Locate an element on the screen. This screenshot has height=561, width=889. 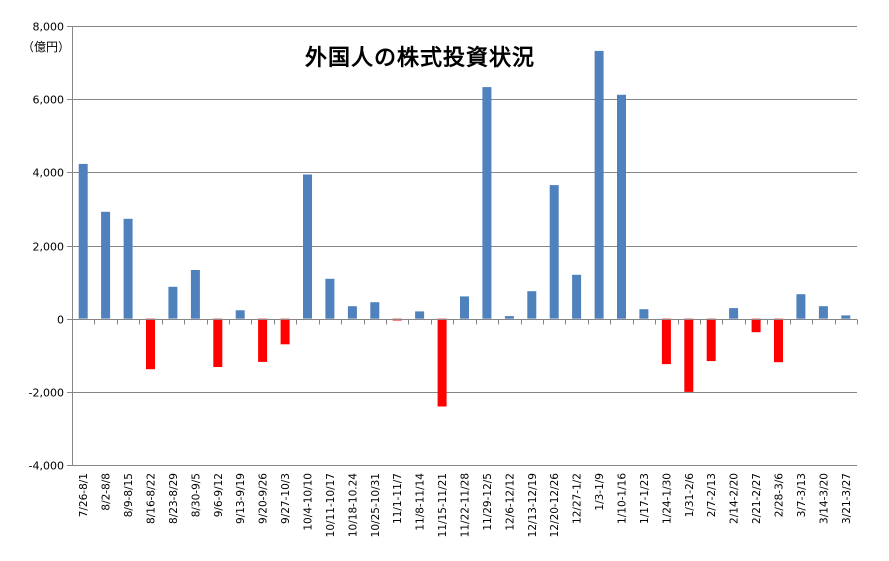
x-tick-label: 8/30-9/5 is located at coordinates (196, 495).